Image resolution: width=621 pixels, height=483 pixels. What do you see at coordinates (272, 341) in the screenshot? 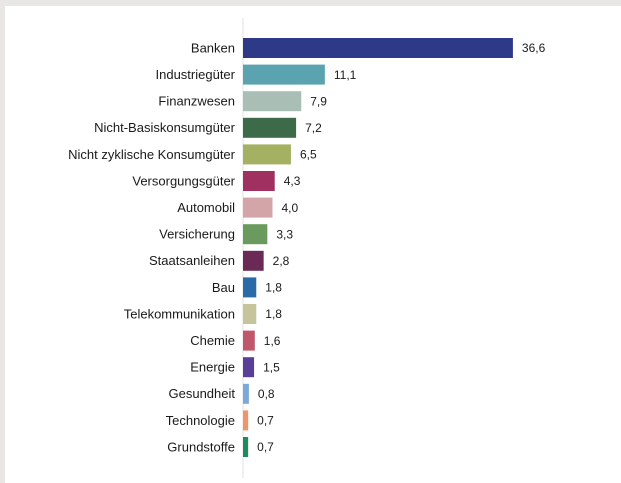
I see `value-label: 1,6` at bounding box center [272, 341].